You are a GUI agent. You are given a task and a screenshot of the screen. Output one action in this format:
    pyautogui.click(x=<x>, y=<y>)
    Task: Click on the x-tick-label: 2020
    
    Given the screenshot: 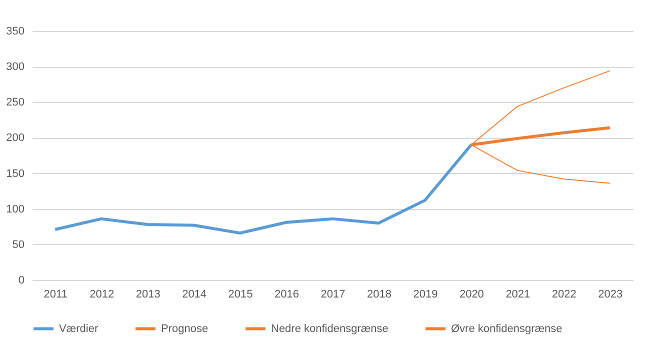 What is the action you would take?
    pyautogui.click(x=471, y=294)
    